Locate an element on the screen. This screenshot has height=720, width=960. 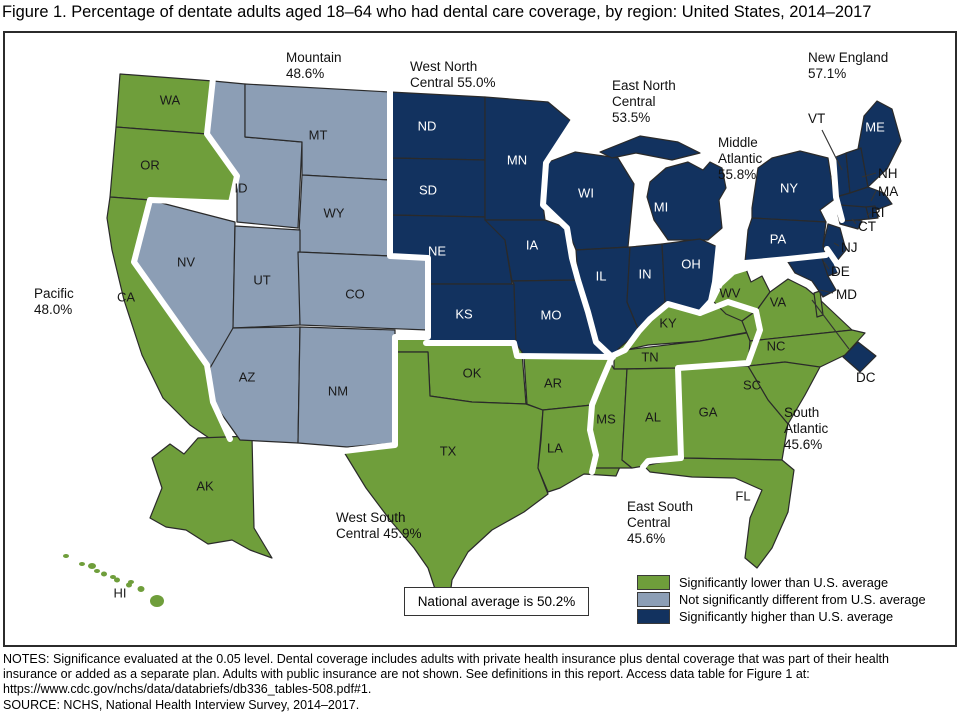
region-label-south-atlantic: South Atlantic 45.6% is located at coordinates (806, 428).